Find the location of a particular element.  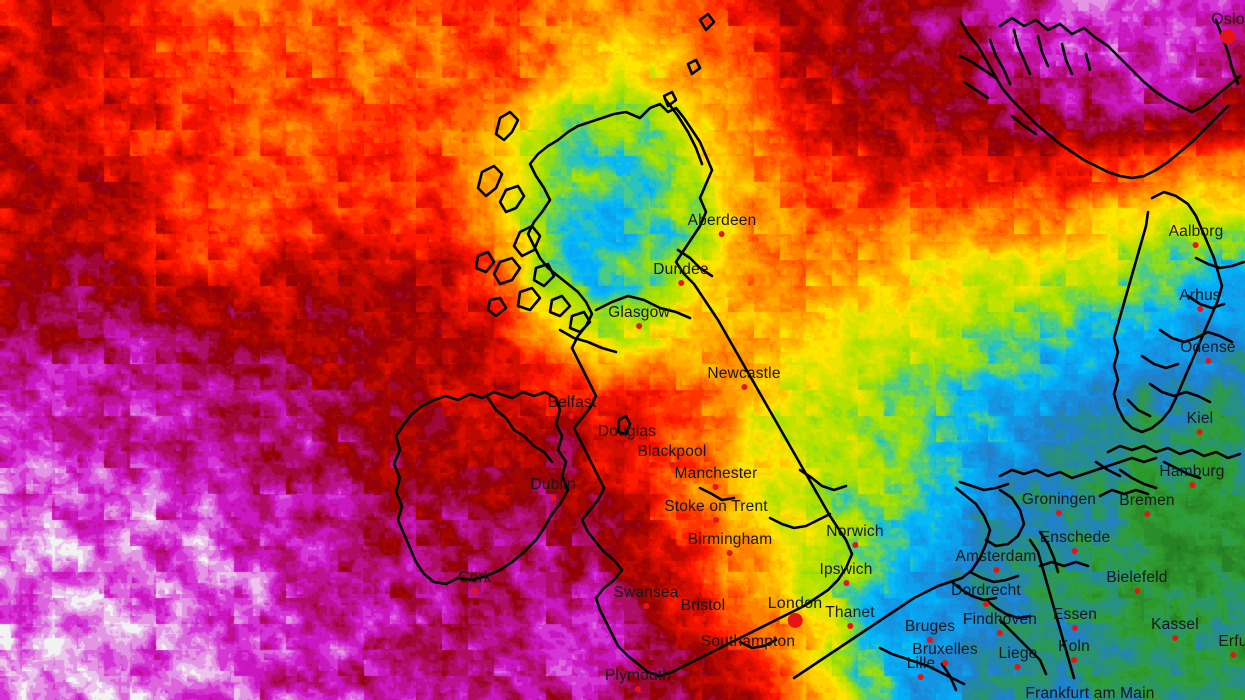

city-marker: London is located at coordinates (795, 612).